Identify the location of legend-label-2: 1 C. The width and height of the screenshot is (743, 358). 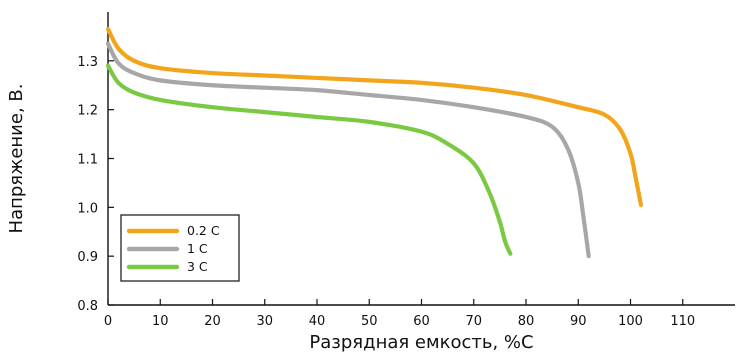
(197, 248).